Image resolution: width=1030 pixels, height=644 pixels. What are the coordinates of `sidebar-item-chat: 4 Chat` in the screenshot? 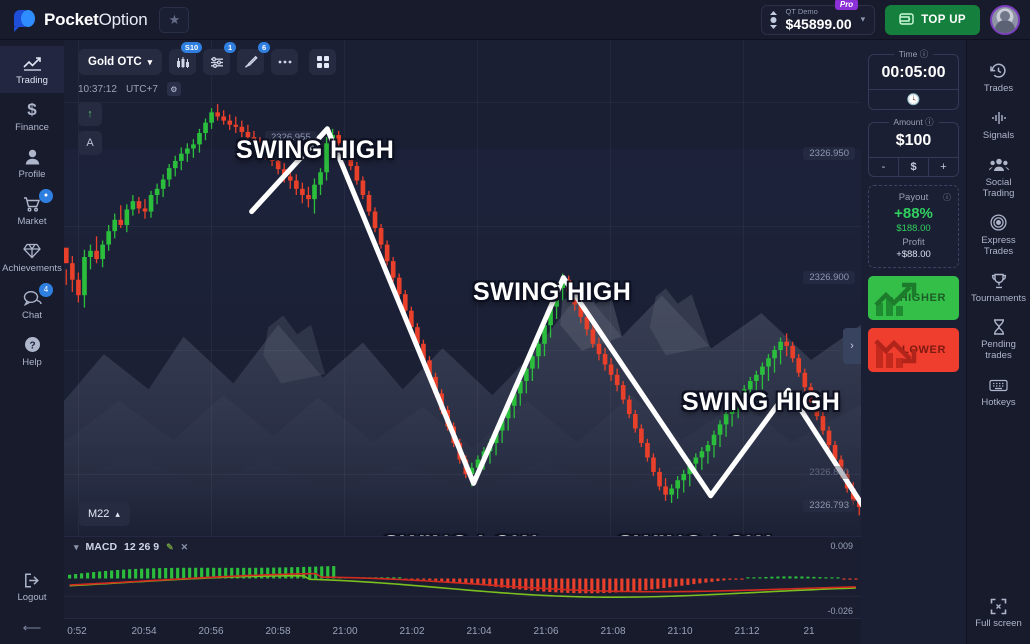 It's located at (32, 304).